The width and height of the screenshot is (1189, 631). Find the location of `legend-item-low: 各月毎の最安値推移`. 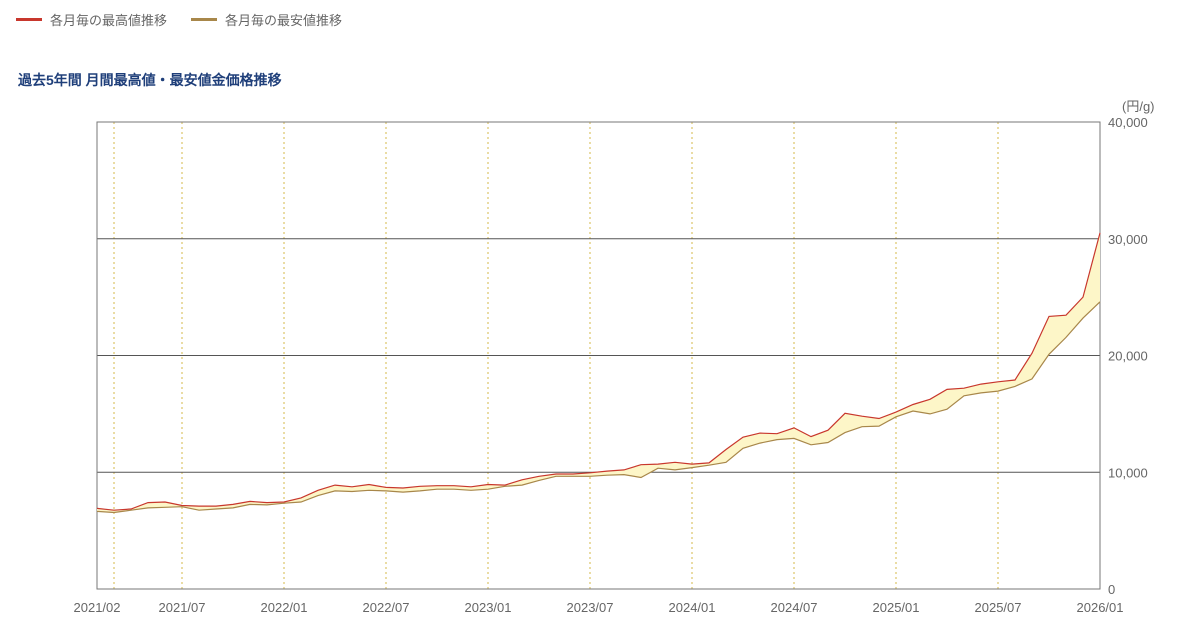

legend-item-low: 各月毎の最安値推移 is located at coordinates (266, 19).